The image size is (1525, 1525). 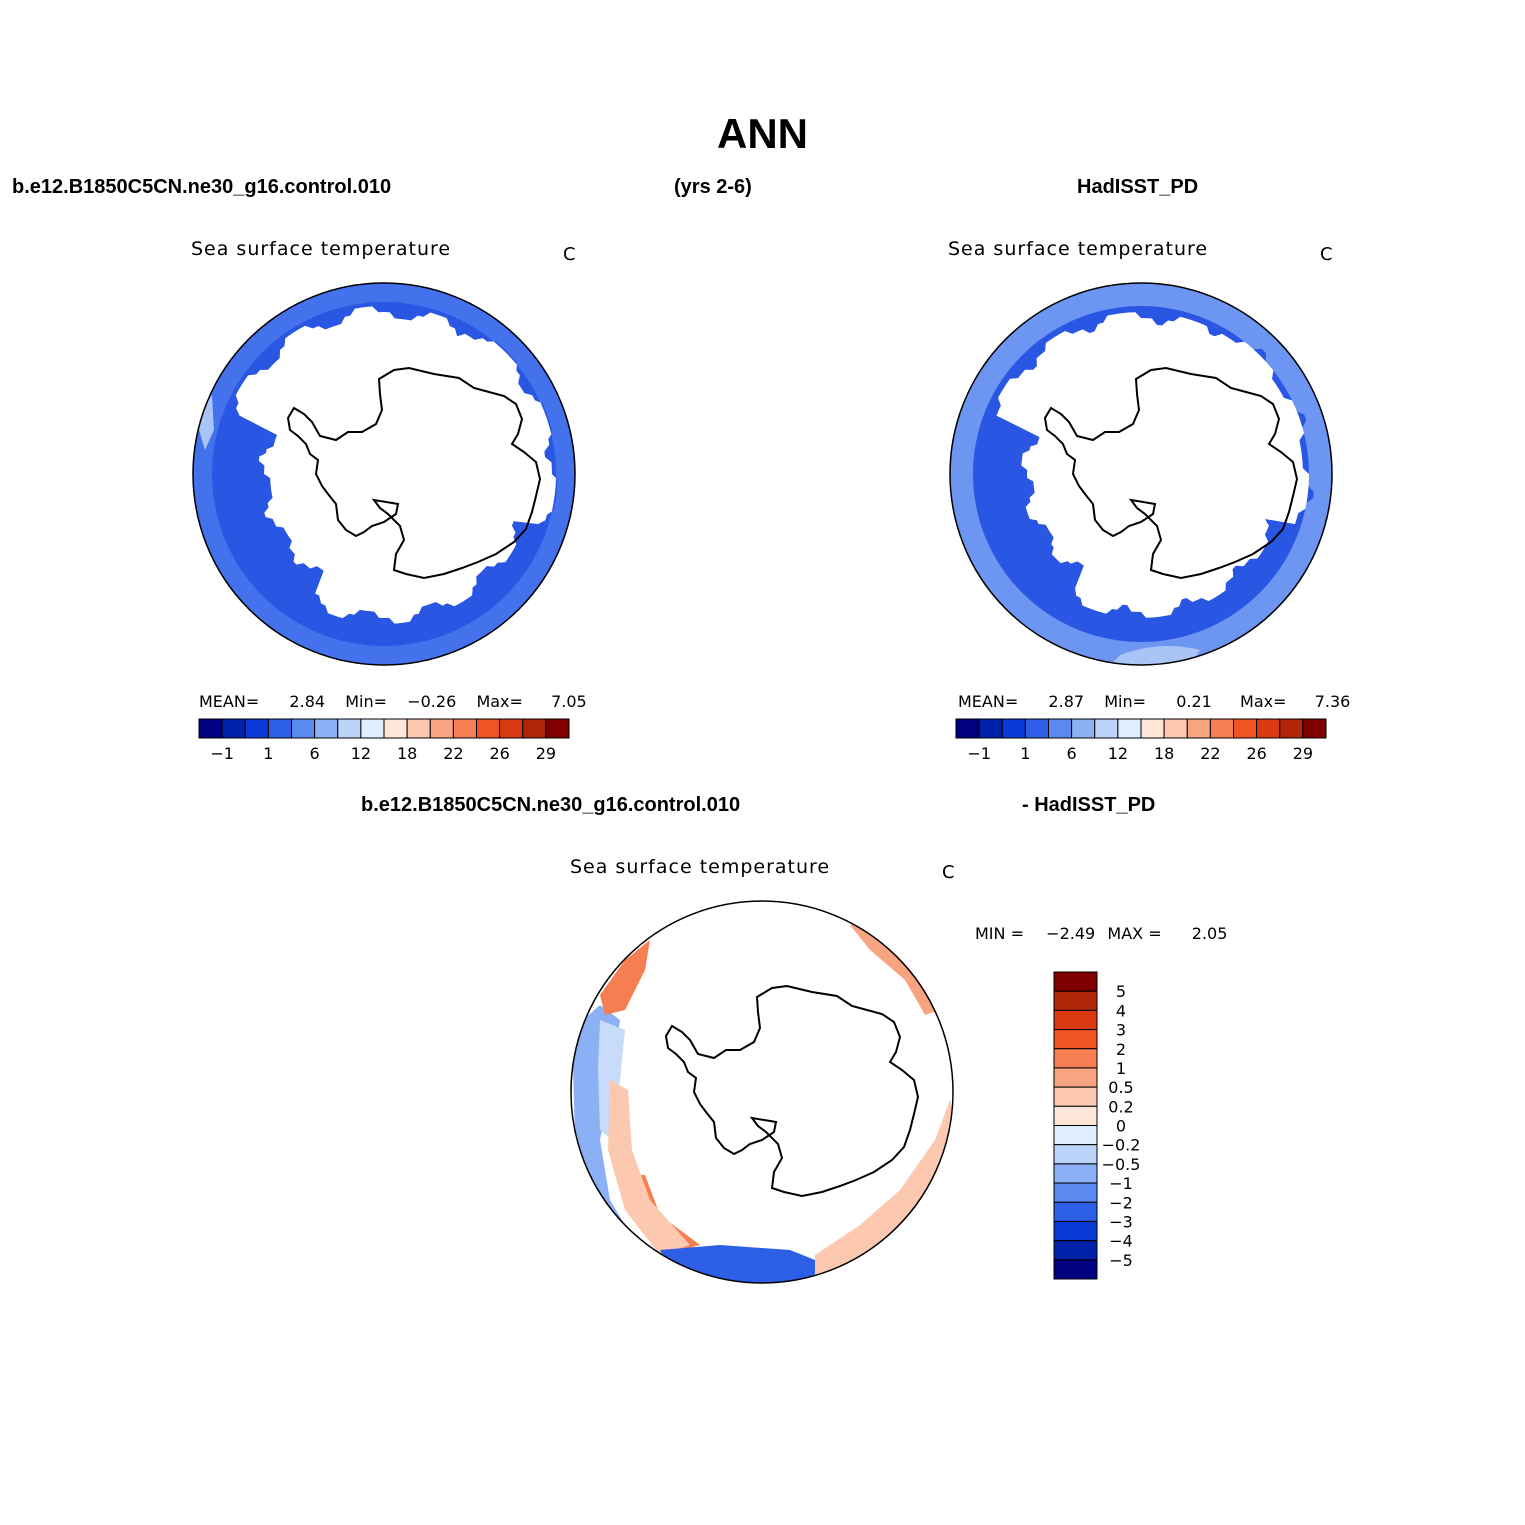 I want to click on diff-weak-negative-region, so click(x=611, y=1080).